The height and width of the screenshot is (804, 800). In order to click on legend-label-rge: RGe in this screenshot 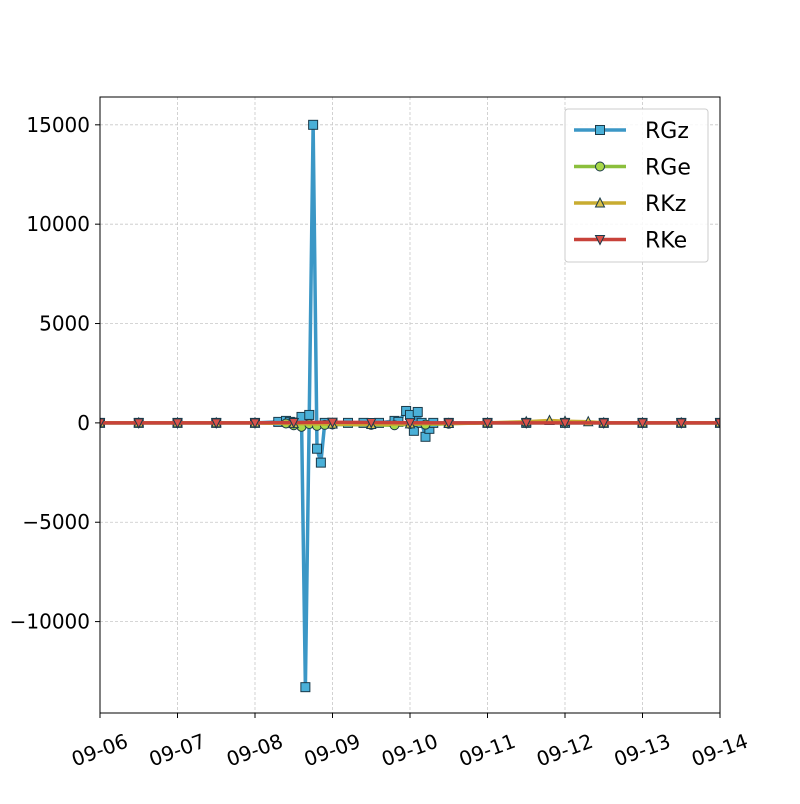, I will do `click(668, 168)`.